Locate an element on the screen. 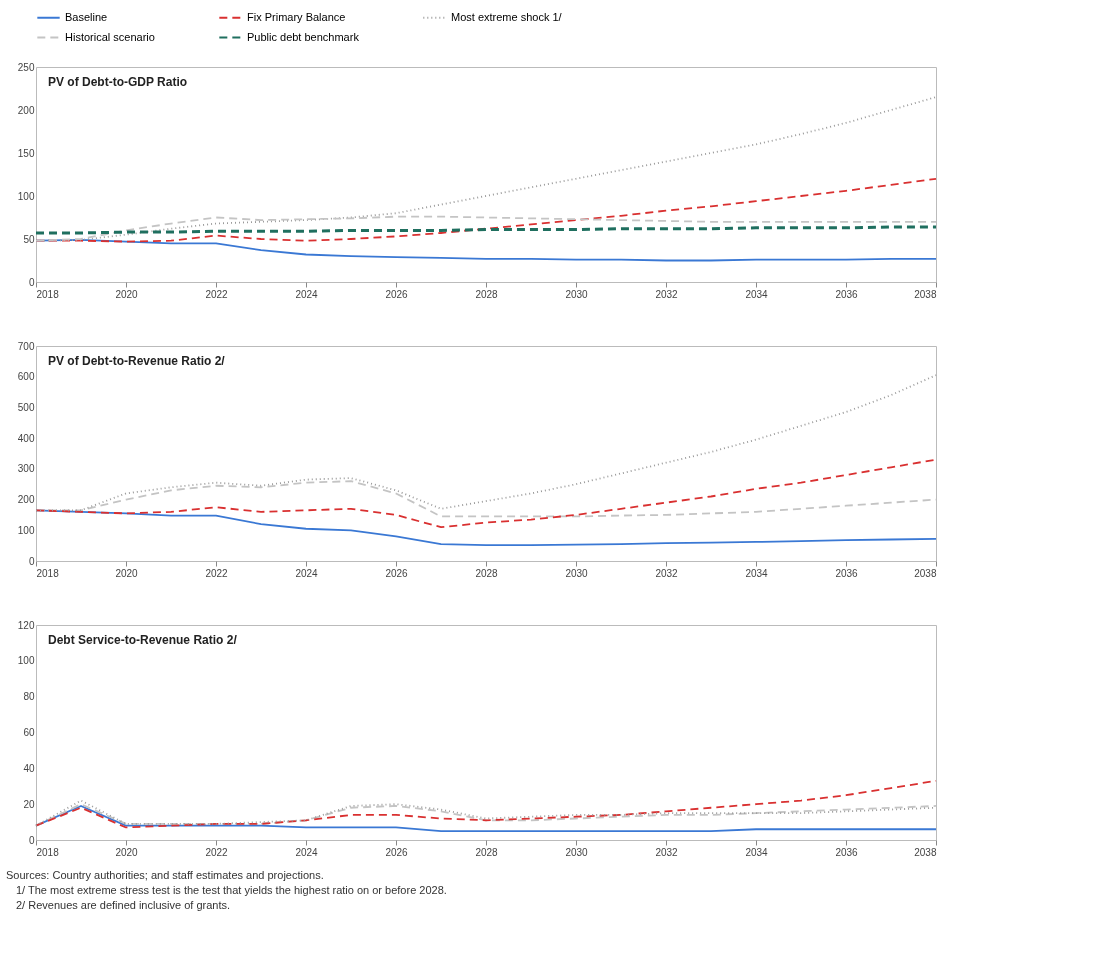 The height and width of the screenshot is (979, 1101). y-tick-label: 50 is located at coordinates (29, 239).